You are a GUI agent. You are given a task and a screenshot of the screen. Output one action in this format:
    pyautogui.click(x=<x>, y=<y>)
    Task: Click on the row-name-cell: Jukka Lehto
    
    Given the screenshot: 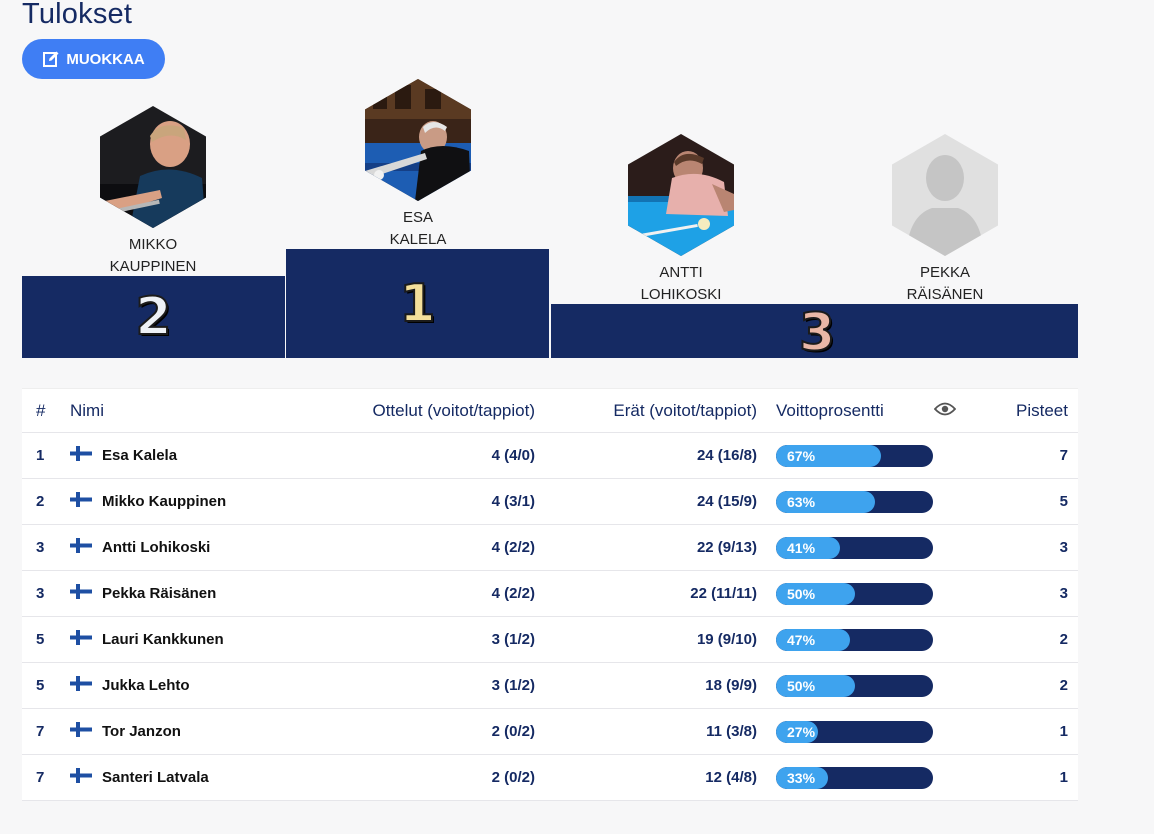 What is the action you would take?
    pyautogui.click(x=185, y=685)
    